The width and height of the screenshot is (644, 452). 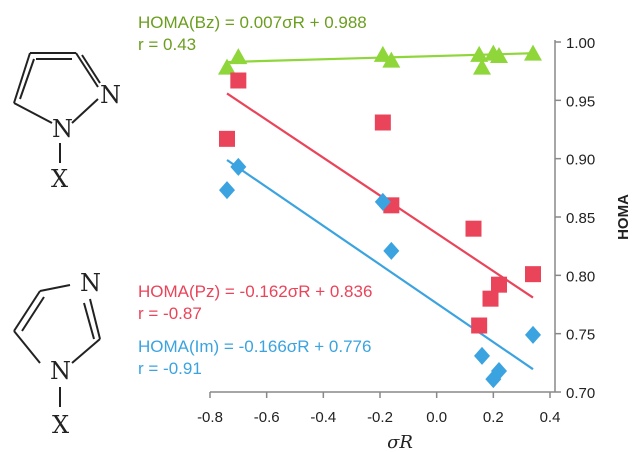 I want to click on pyrazole-structure-icon: N N X, so click(x=67, y=122).